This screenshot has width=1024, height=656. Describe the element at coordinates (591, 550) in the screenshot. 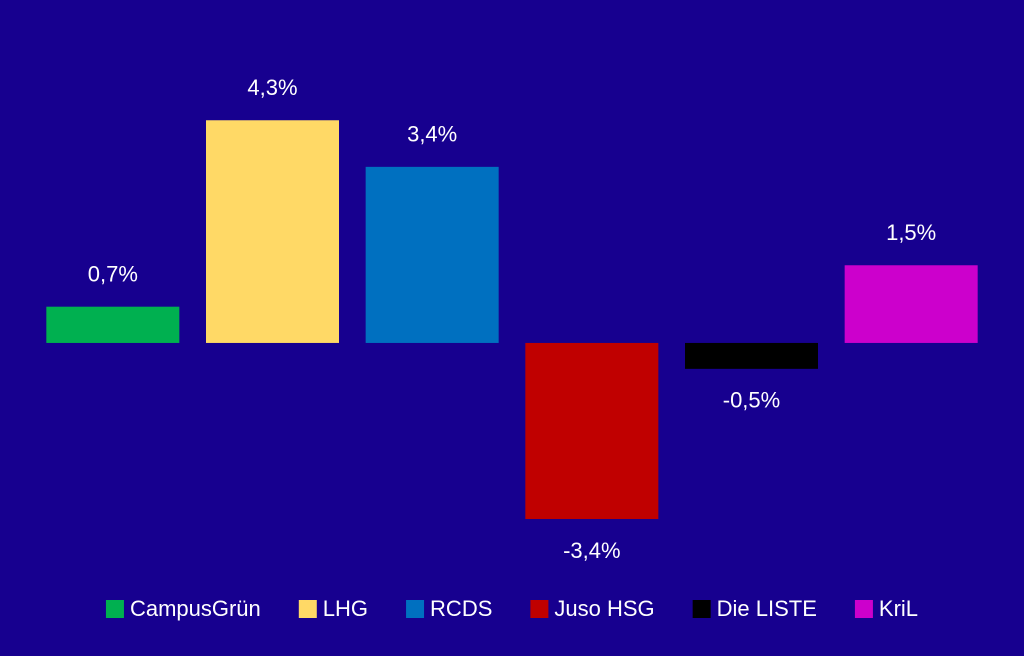

I see `value-label: -3,4%` at that location.